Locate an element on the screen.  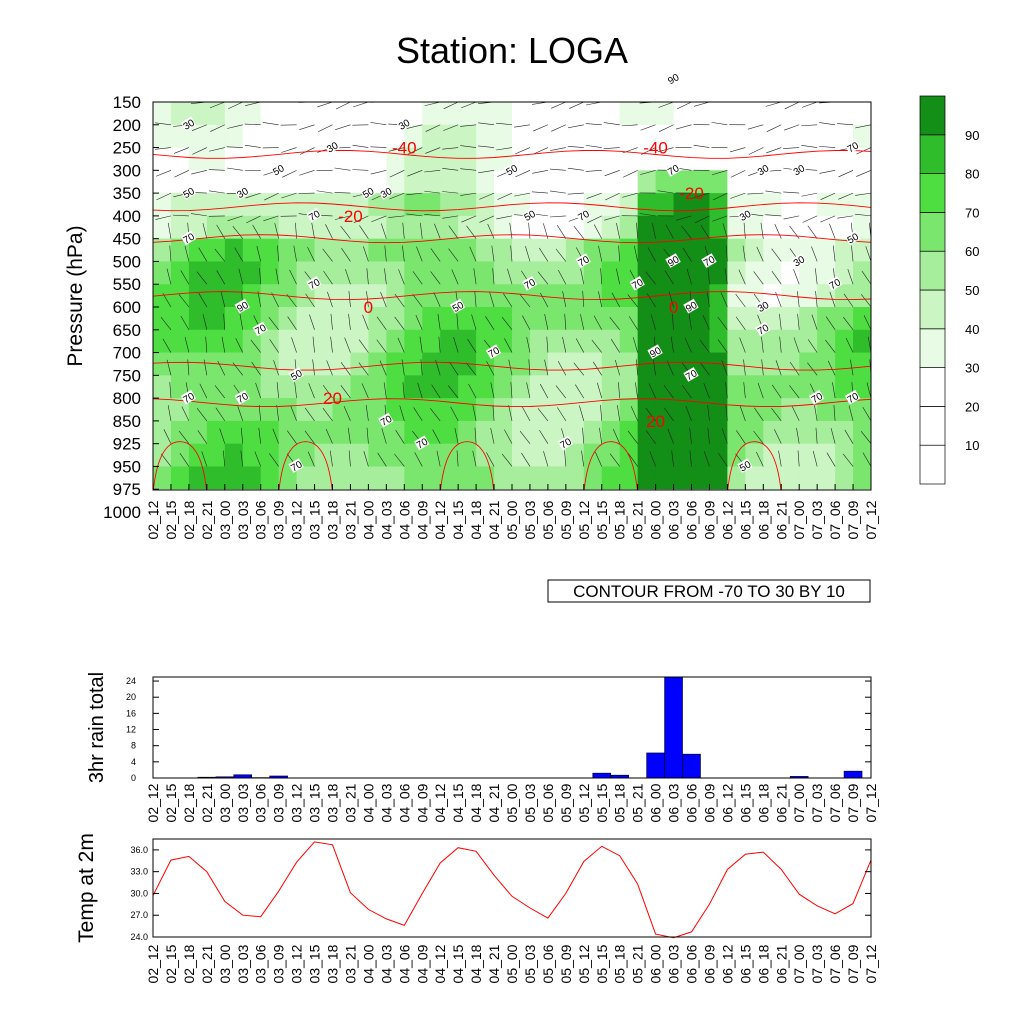
rh-contour-label: 70 is located at coordinates (190, 238).